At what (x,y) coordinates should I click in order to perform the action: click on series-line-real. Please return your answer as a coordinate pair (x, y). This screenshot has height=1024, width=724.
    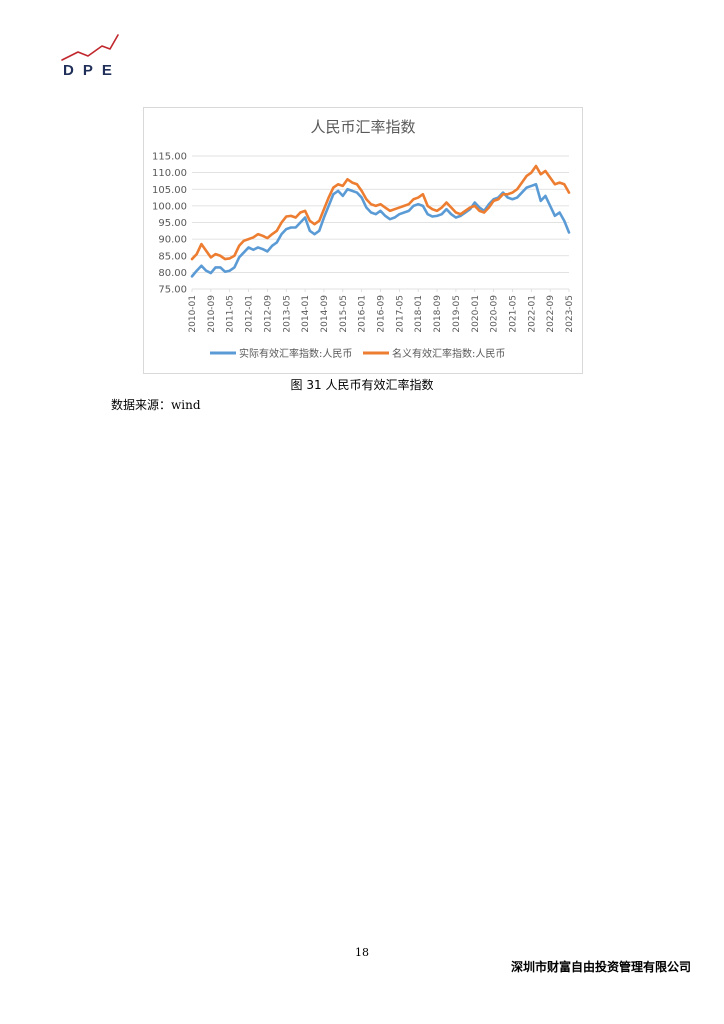
    Looking at the image, I should click on (380, 230).